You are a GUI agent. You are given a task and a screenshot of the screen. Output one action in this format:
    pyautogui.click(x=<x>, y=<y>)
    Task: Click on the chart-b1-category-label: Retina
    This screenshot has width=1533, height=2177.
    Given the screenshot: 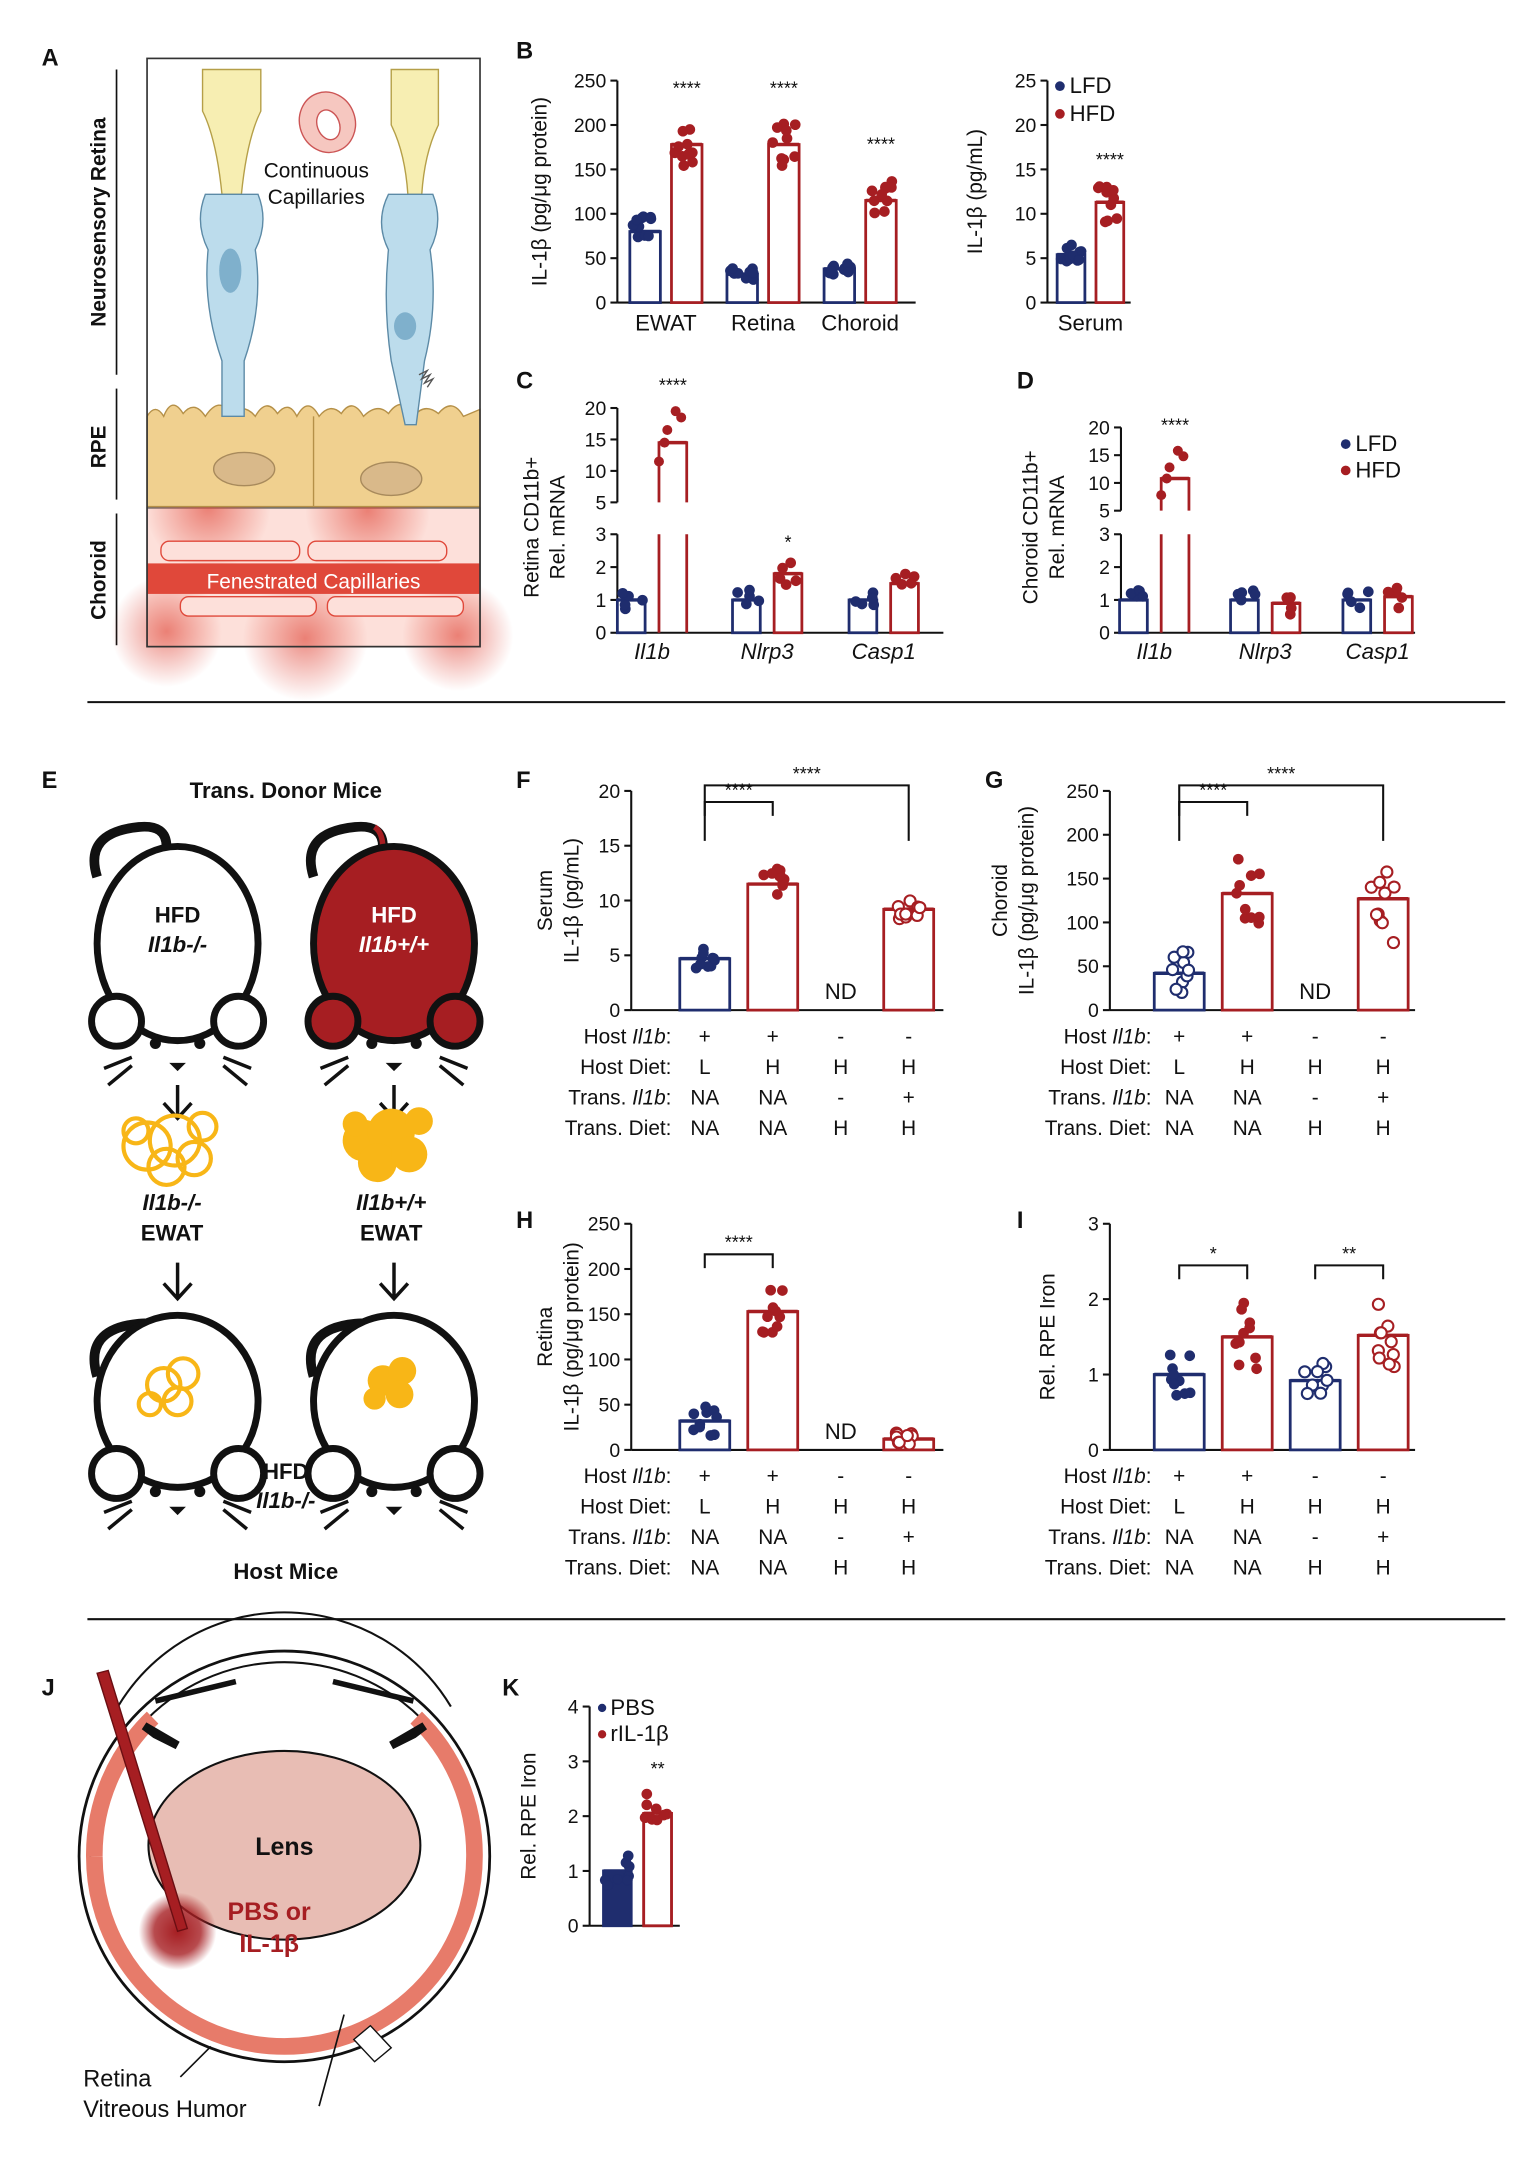 What is the action you would take?
    pyautogui.click(x=763, y=322)
    